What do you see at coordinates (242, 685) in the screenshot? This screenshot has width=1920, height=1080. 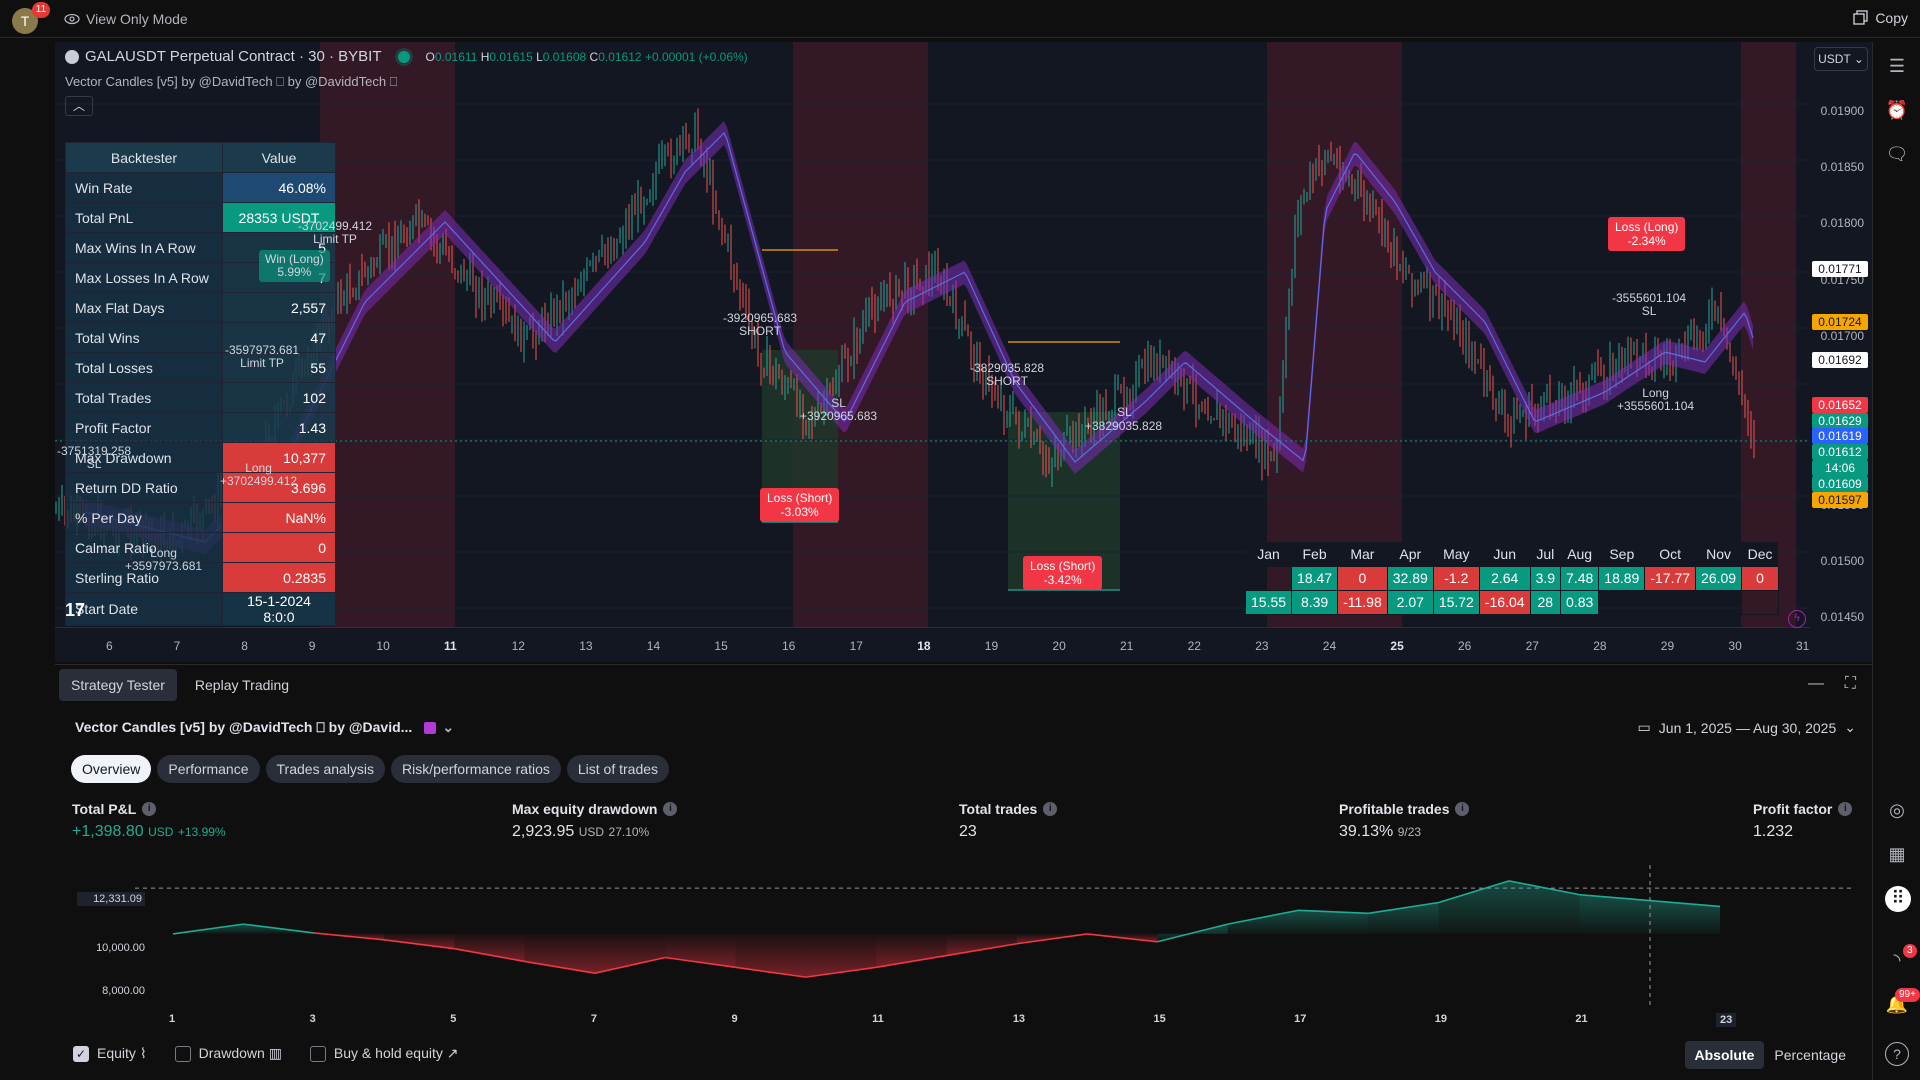 I see `tab-replay-trading: Replay Trading` at bounding box center [242, 685].